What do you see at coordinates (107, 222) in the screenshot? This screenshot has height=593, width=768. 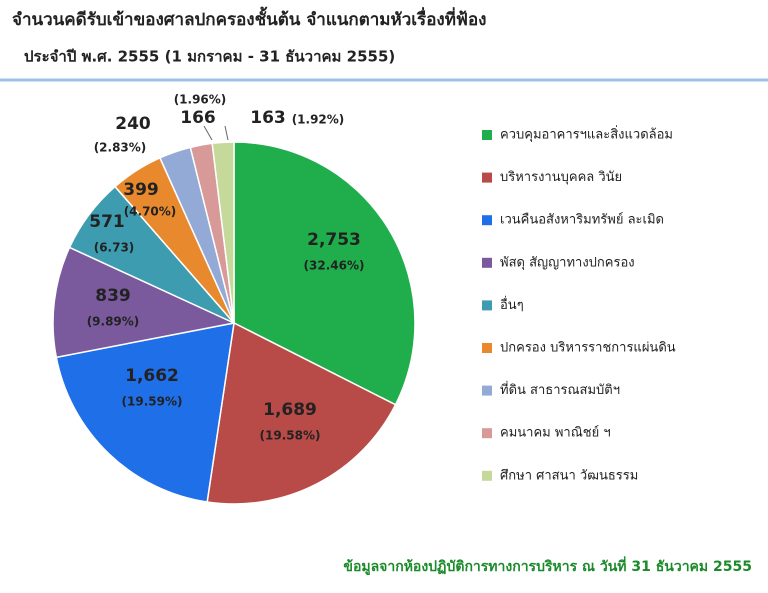 I see `value-label: 571` at bounding box center [107, 222].